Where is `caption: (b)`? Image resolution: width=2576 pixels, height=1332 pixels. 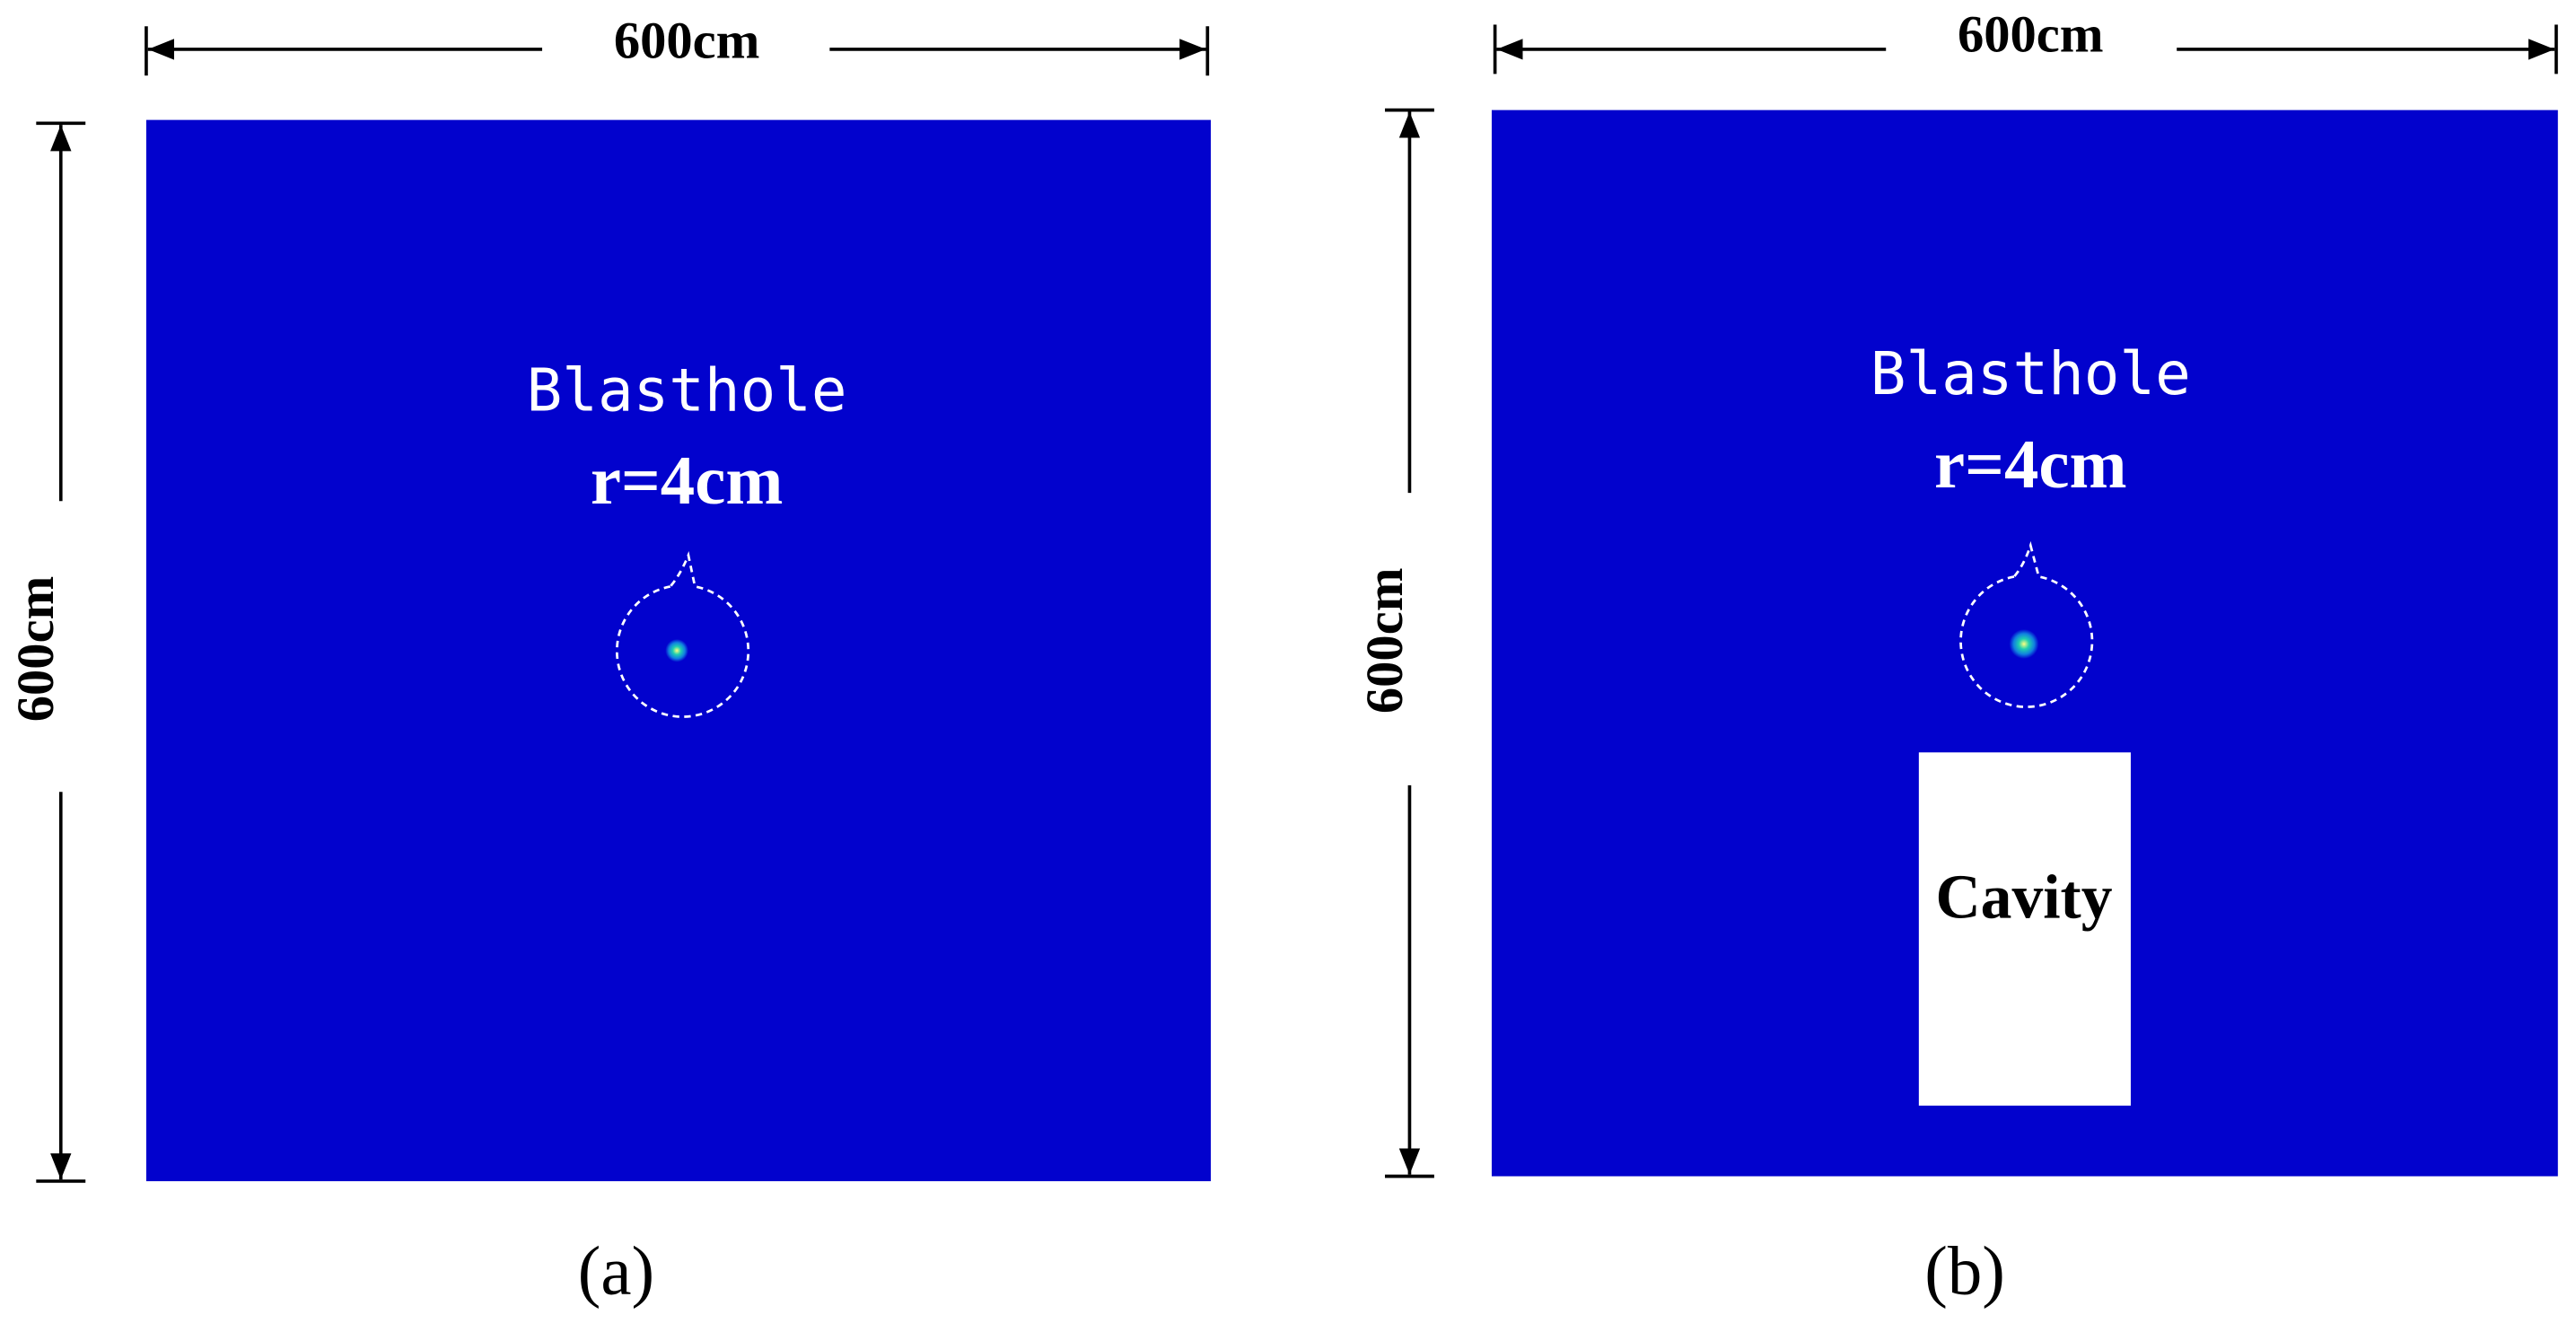 caption: (b) is located at coordinates (1964, 1272).